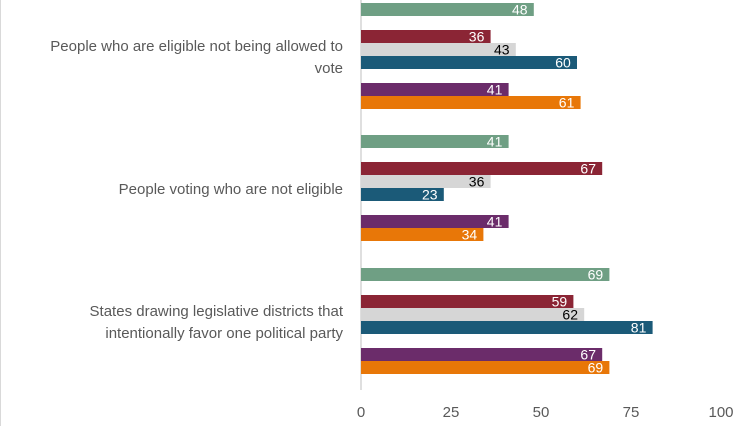 This screenshot has height=431, width=747. I want to click on data-label-series-5-category-1: 41, so click(495, 90).